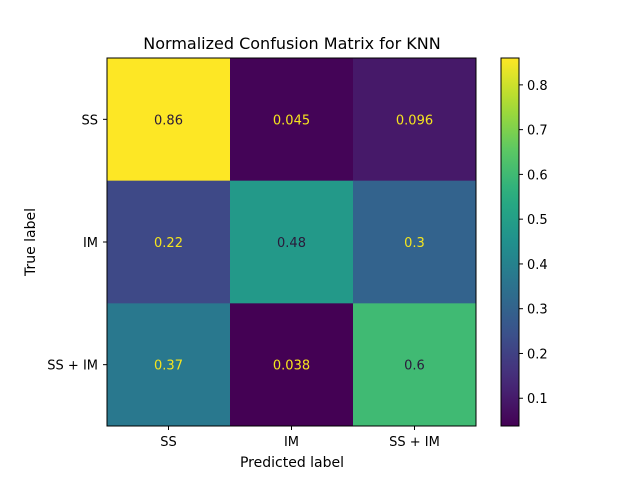  I want to click on colorbar-ticks: 0.1 0.2 0.3 0.4 0.5 0.6 0.7 0.8, so click(533, 243).